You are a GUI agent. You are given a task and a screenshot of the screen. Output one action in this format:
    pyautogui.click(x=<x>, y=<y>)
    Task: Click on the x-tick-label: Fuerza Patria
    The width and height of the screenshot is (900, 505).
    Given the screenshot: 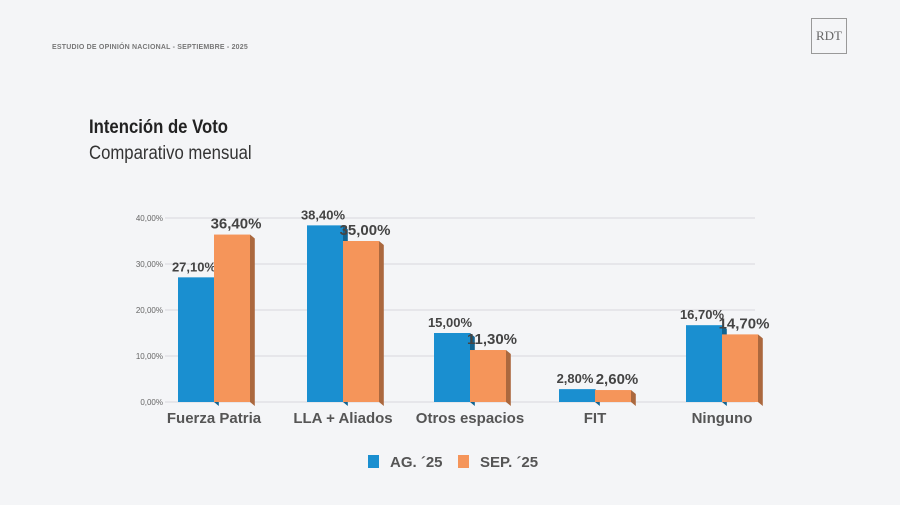 What is the action you would take?
    pyautogui.click(x=214, y=418)
    